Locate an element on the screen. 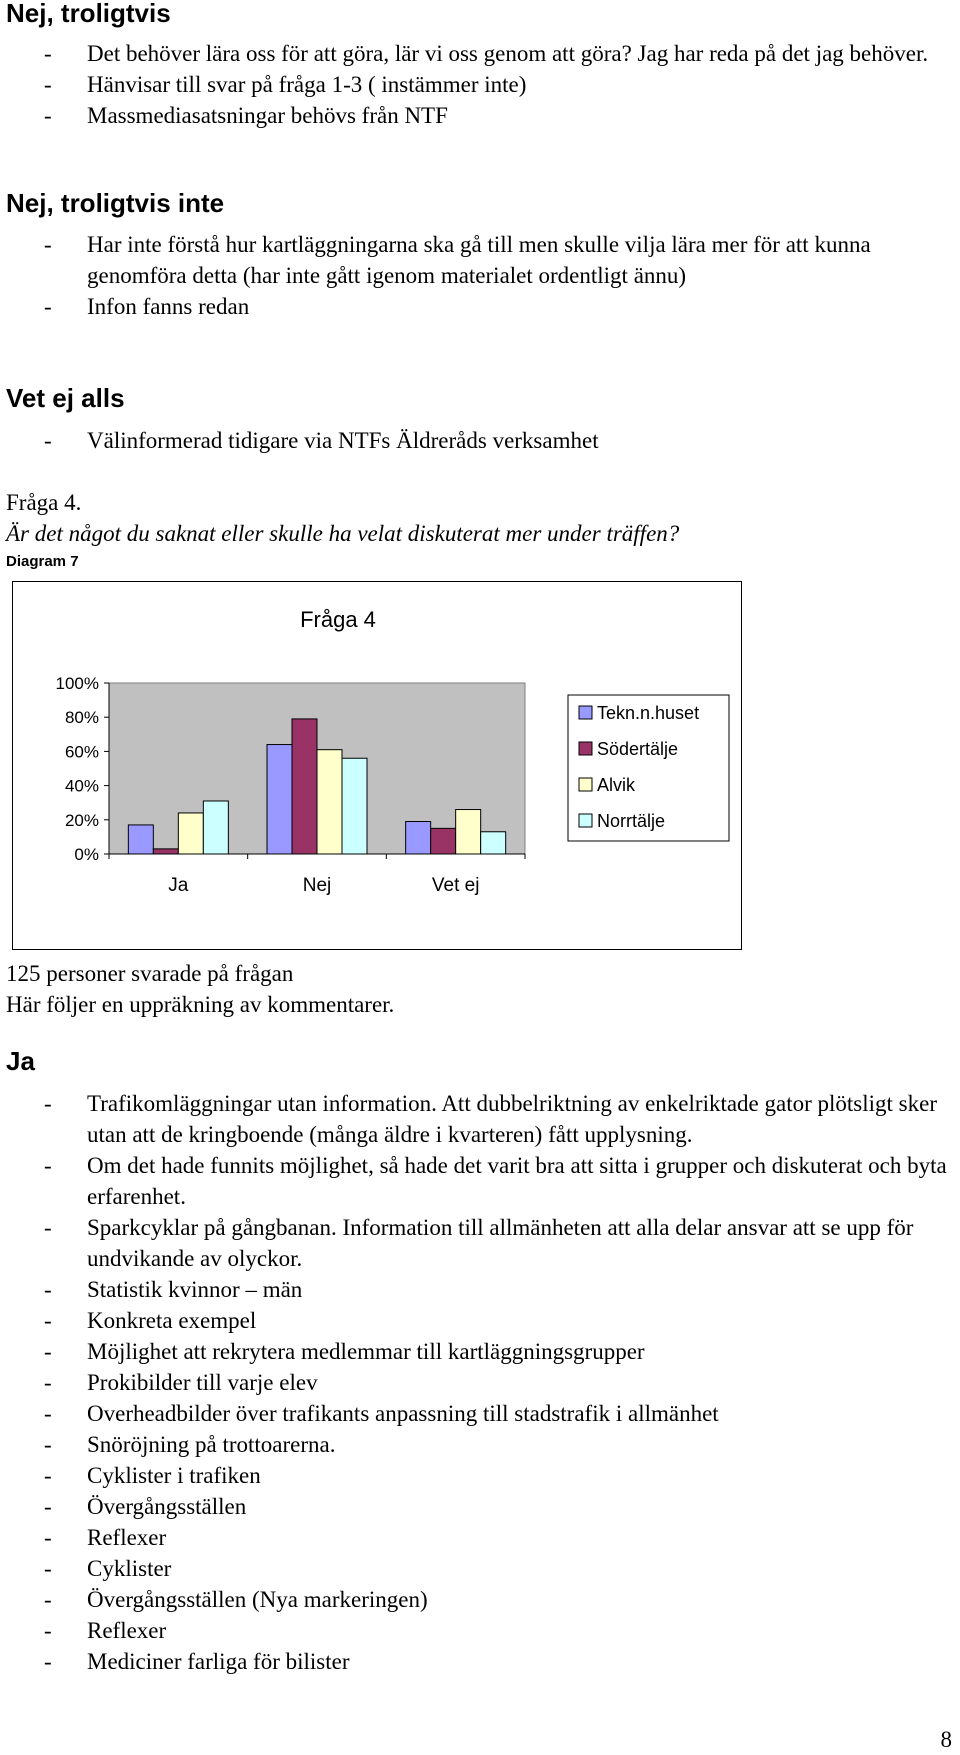 This screenshot has height=1755, width=960. question-label: Fråga 4. is located at coordinates (44, 502).